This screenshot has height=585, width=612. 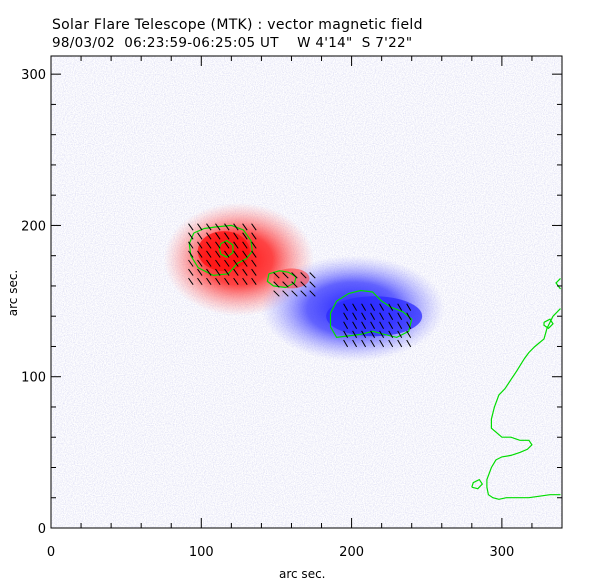 I want to click on positive-bridge, so click(x=291, y=278).